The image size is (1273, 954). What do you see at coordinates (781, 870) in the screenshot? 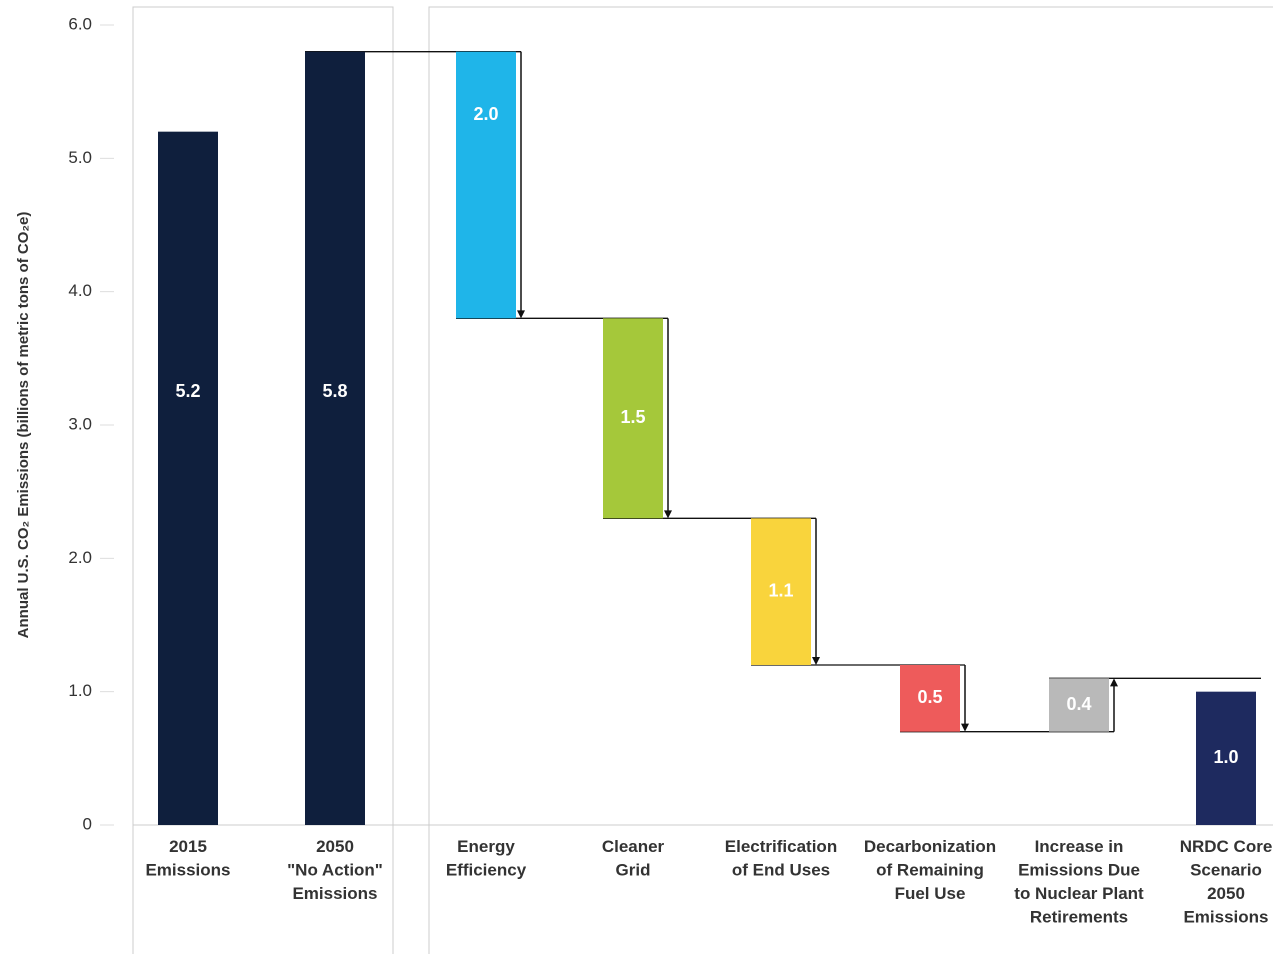
I see `x-tick-label-line: of End Uses` at bounding box center [781, 870].